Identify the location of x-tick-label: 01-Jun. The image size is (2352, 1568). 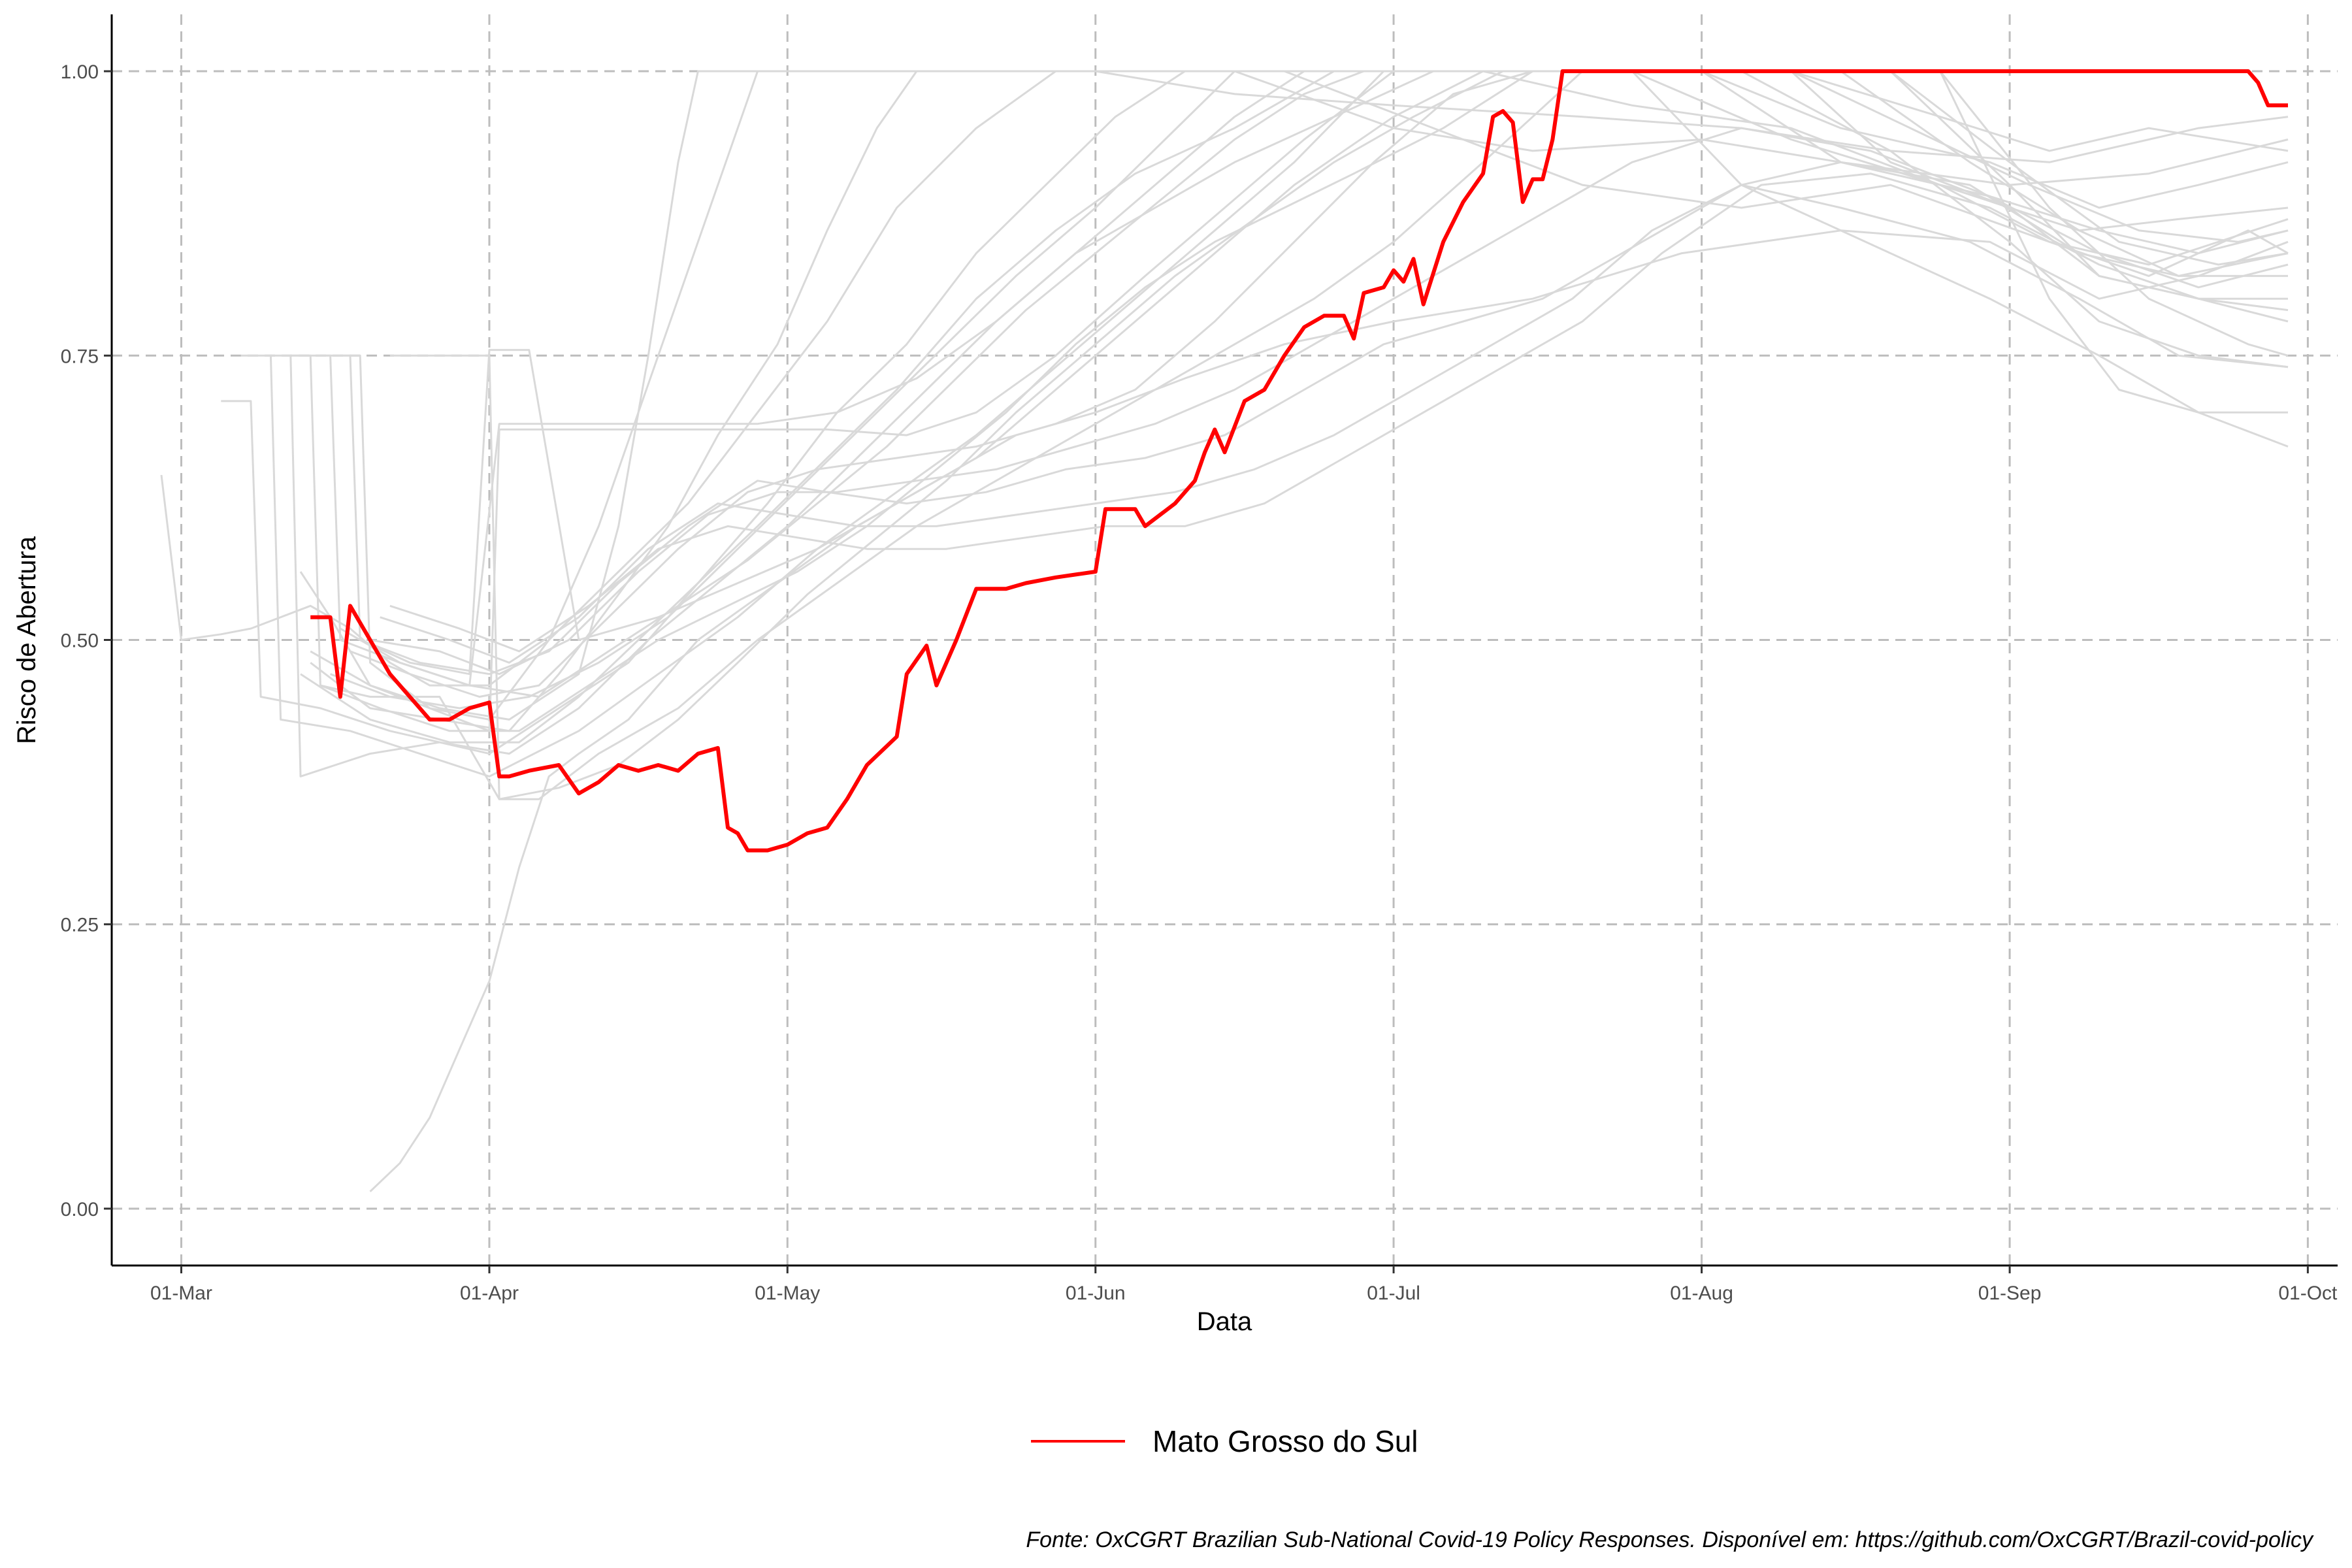
(1096, 1293).